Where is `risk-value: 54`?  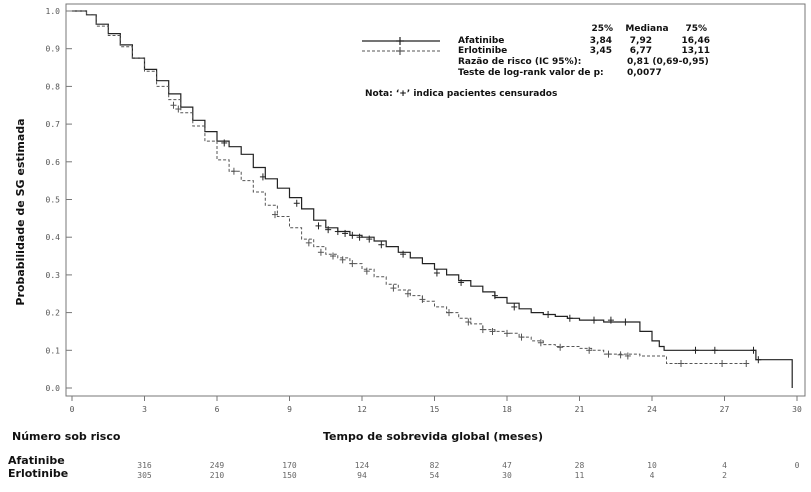
risk-value: 54 is located at coordinates (435, 475).